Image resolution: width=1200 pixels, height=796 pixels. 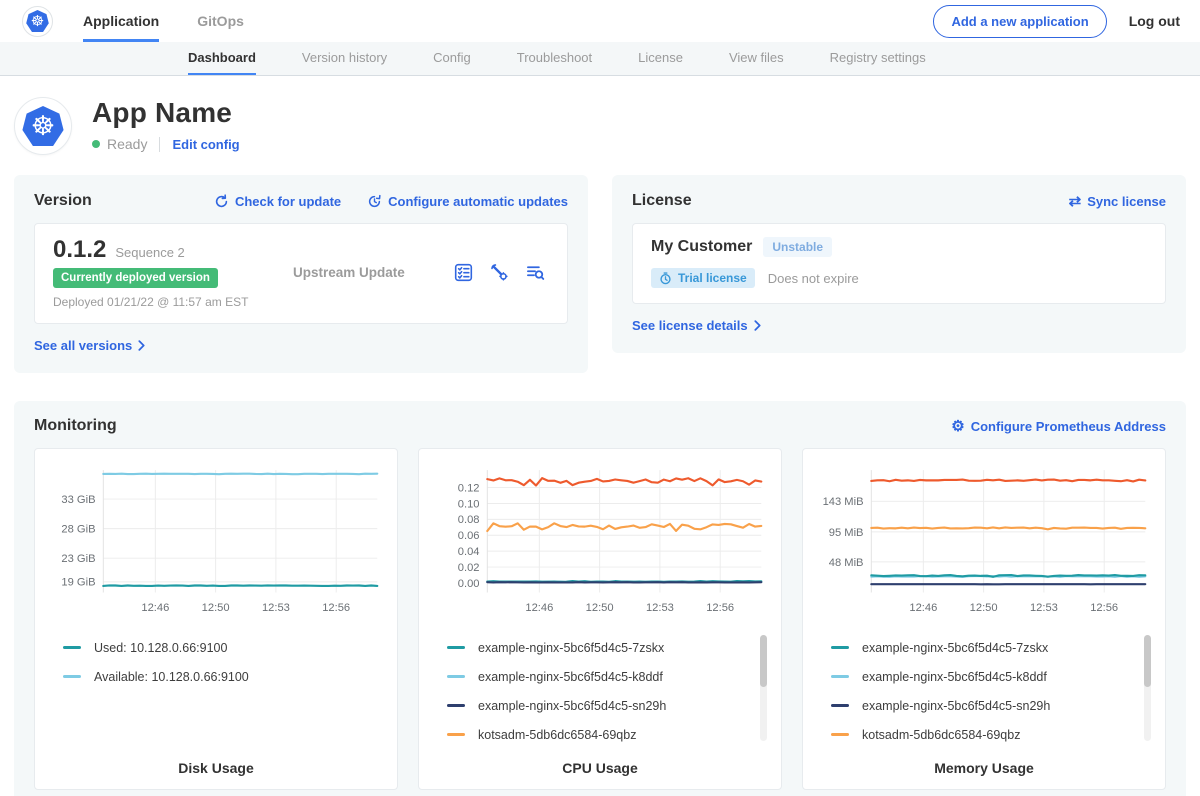 I want to click on subnav-tab-view-files: View files, so click(x=756, y=58).